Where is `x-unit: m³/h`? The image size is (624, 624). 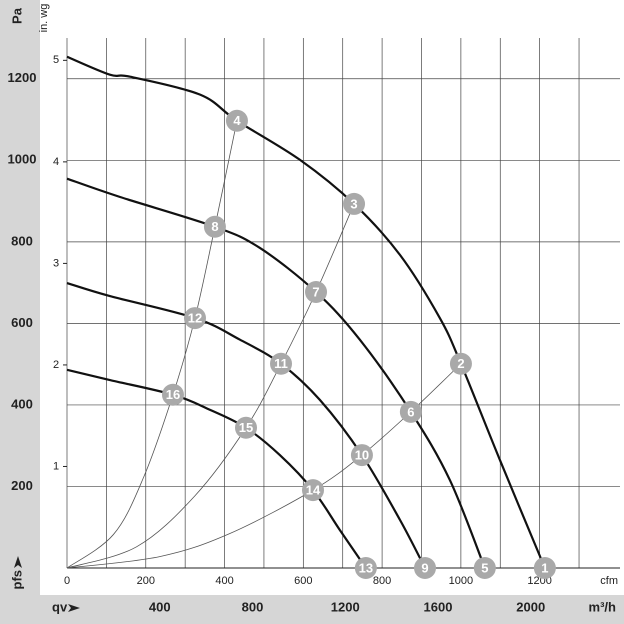 x-unit: m³/h is located at coordinates (603, 606).